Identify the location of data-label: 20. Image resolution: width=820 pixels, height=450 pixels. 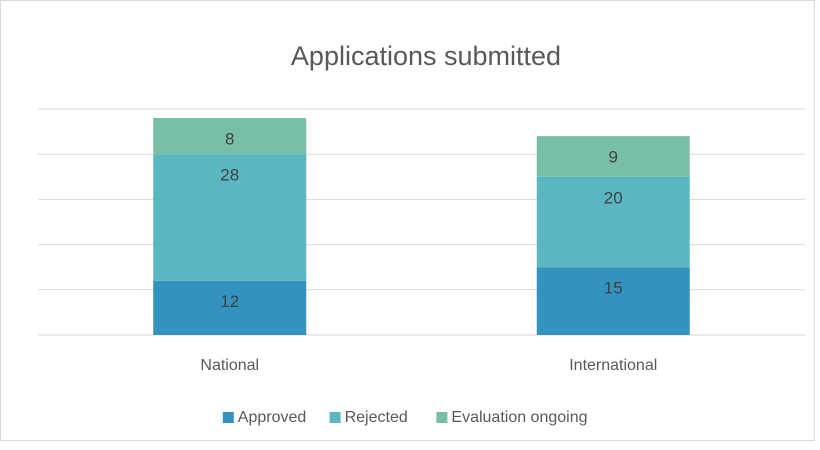
(613, 197).